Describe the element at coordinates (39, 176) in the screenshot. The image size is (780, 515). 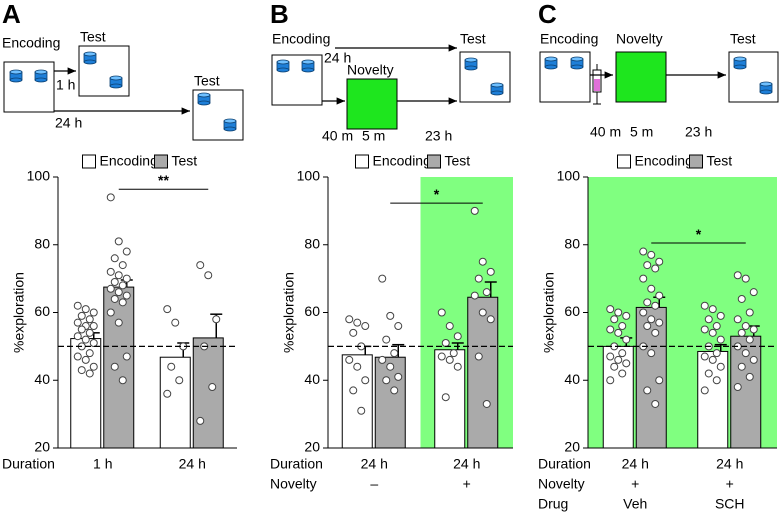
I see `y-tick-label: 100` at that location.